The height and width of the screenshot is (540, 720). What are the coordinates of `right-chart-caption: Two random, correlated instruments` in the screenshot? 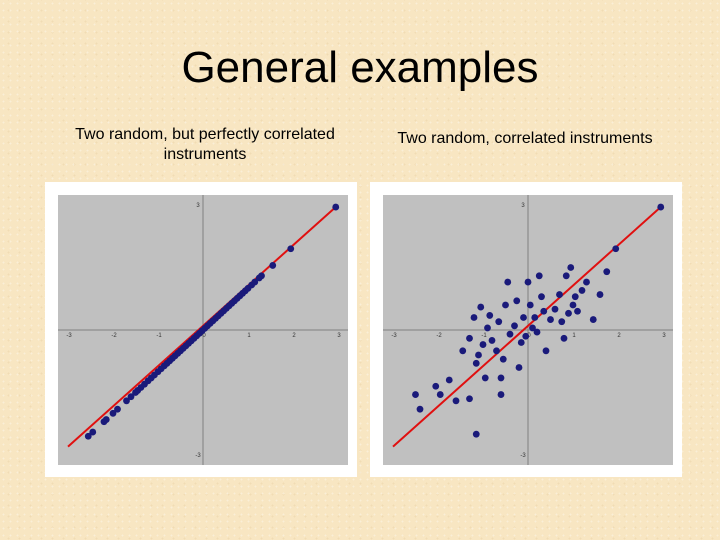 It's located at (525, 138).